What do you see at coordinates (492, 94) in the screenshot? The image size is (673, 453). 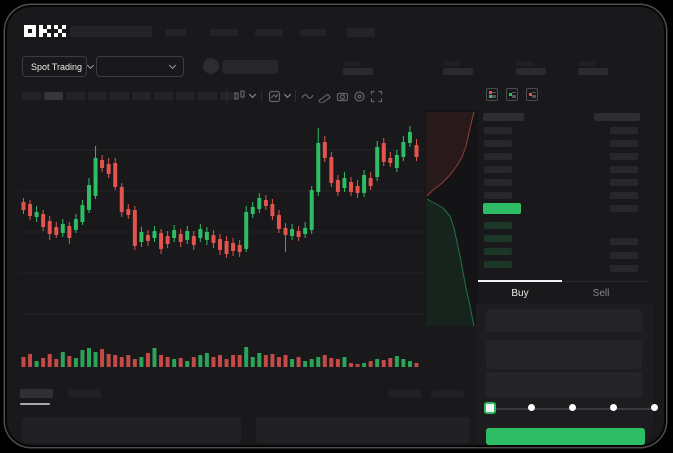 I see `orderbook-mode-both-icon` at bounding box center [492, 94].